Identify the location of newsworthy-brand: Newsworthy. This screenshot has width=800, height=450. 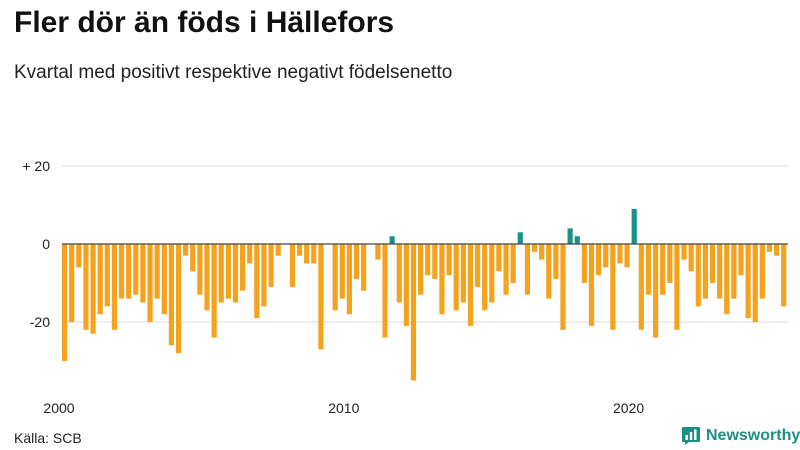
(740, 436).